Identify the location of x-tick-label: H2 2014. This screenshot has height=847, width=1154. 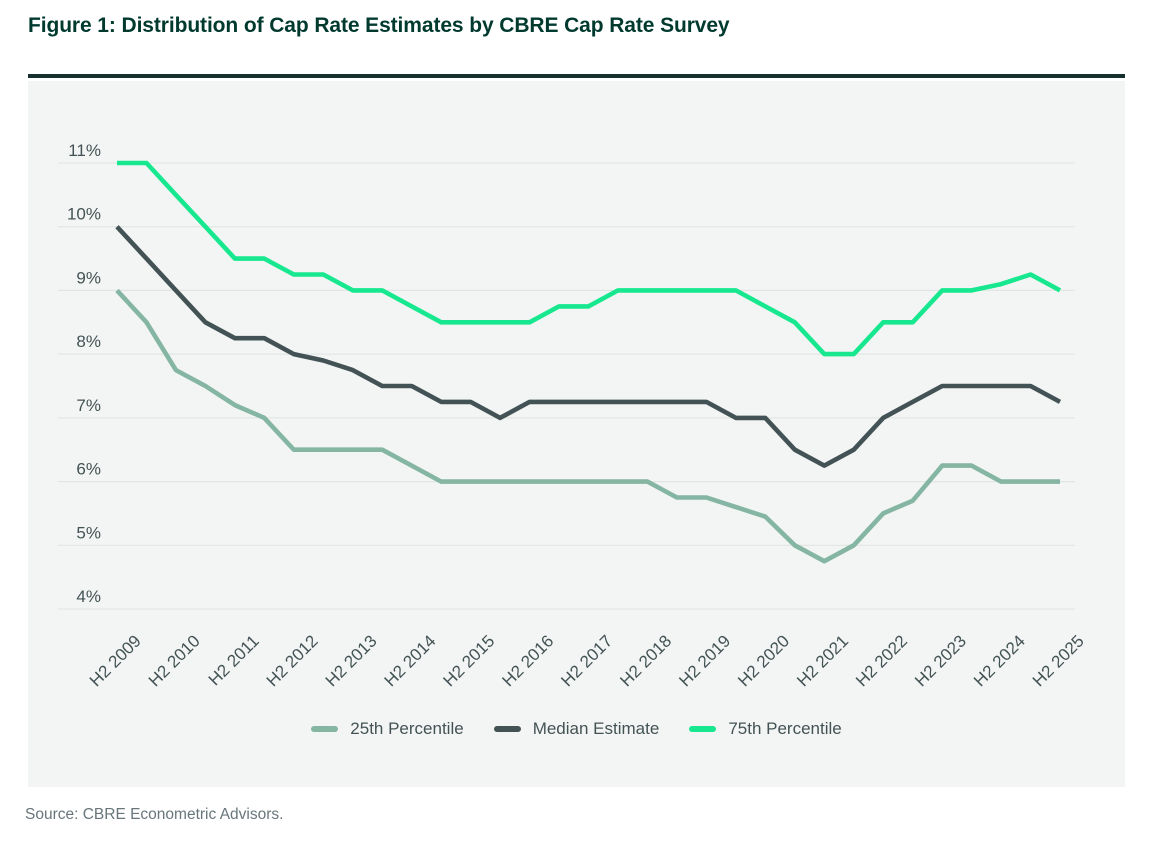
(410, 660).